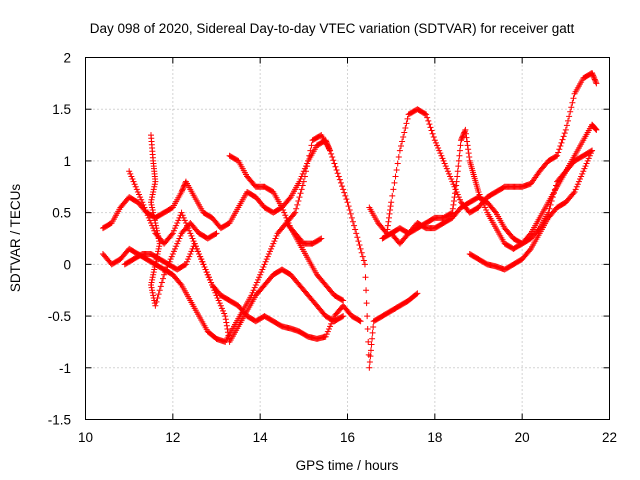 The height and width of the screenshot is (480, 640). I want to click on y-tick-label: 1.5, so click(61, 109).